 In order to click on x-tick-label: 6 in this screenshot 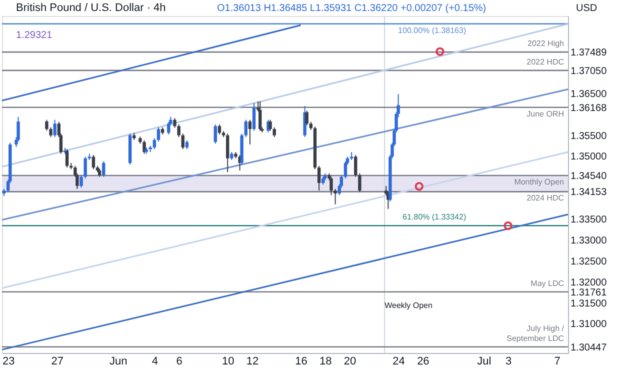, I will do `click(179, 362)`.